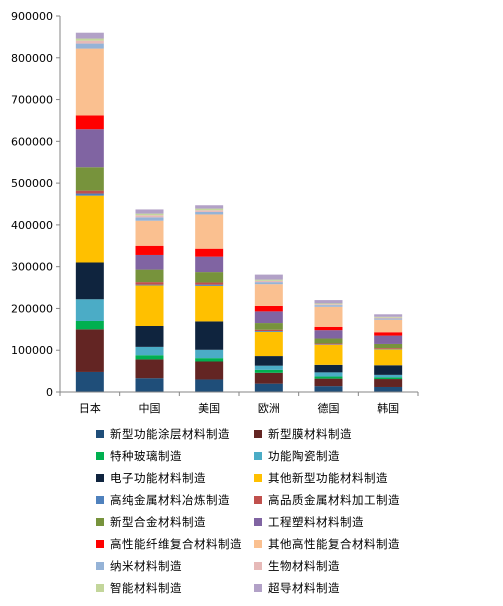 The image size is (503, 606). I want to click on legend-label: 高品质金属材料加工制造, so click(334, 500).